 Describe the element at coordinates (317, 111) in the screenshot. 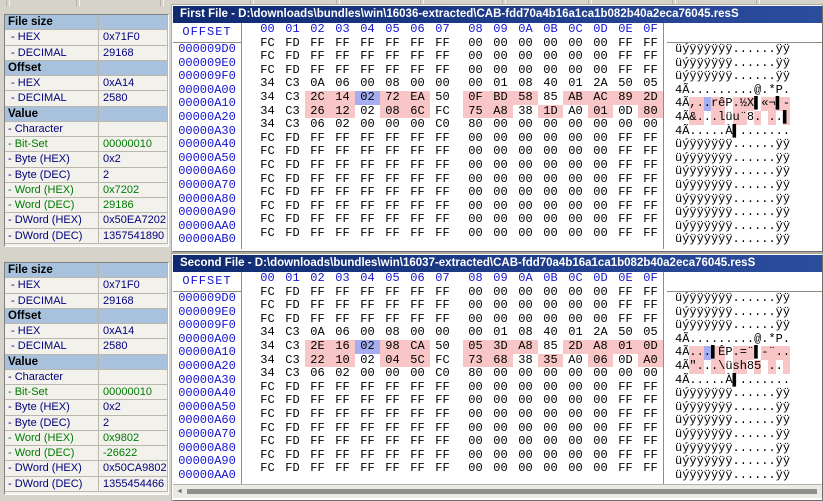

I see `hex-byte: 26` at that location.